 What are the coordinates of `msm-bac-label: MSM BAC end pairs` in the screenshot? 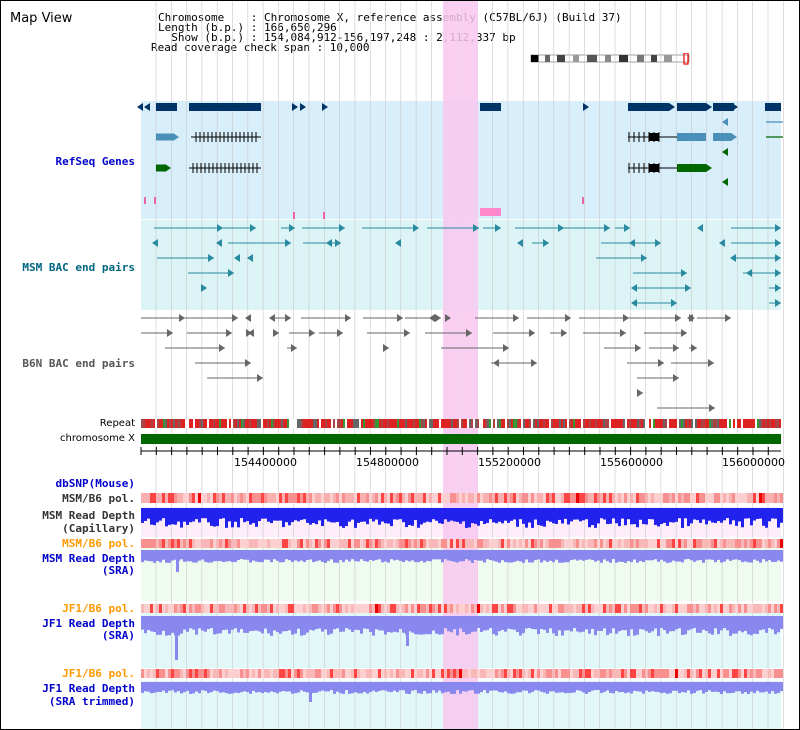 It's located at (78, 267).